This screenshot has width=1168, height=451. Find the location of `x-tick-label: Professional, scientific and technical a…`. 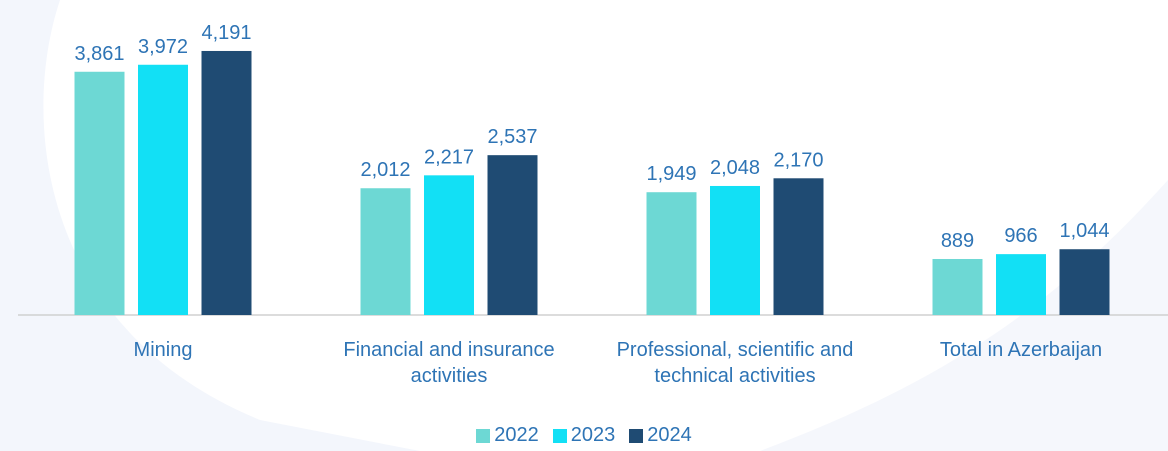

x-tick-label: Professional, scientific and technical a… is located at coordinates (735, 363).